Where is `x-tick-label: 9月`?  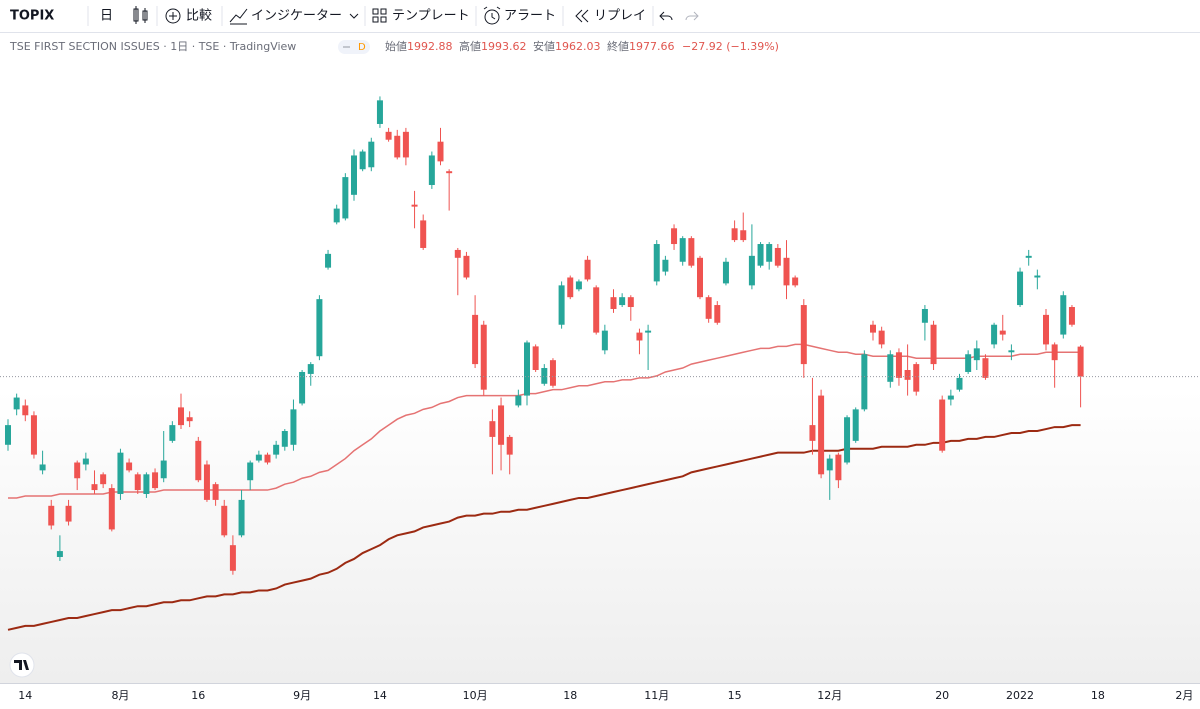 x-tick-label: 9月 is located at coordinates (302, 695).